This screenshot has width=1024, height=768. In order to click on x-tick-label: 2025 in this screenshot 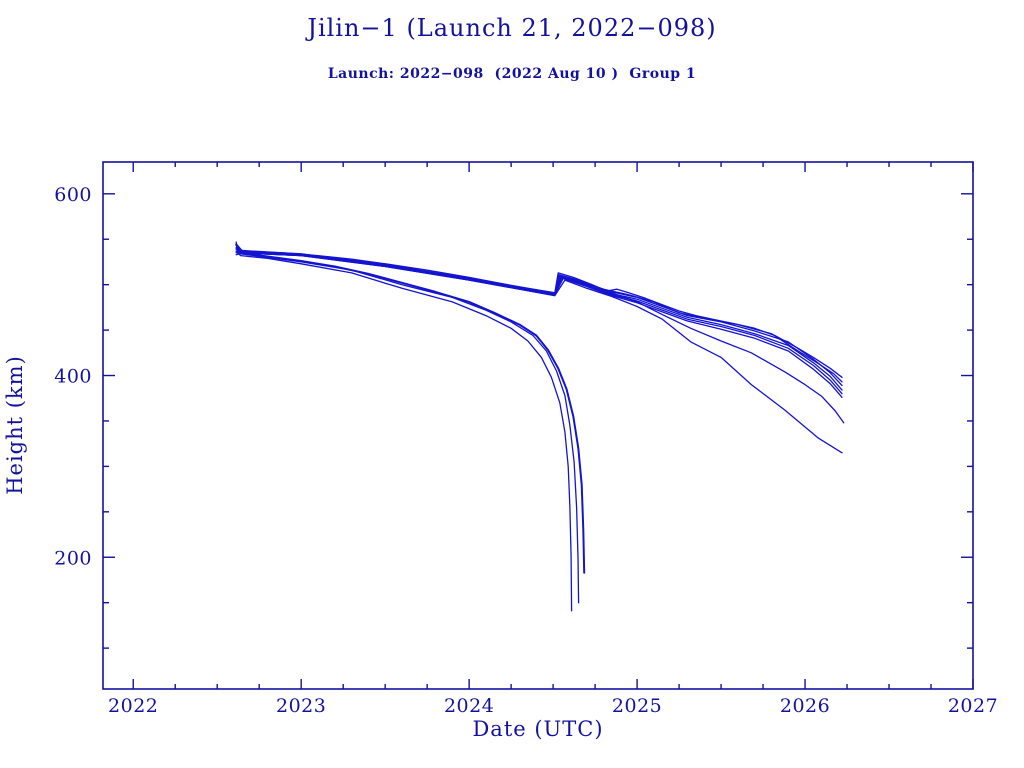, I will do `click(637, 706)`.